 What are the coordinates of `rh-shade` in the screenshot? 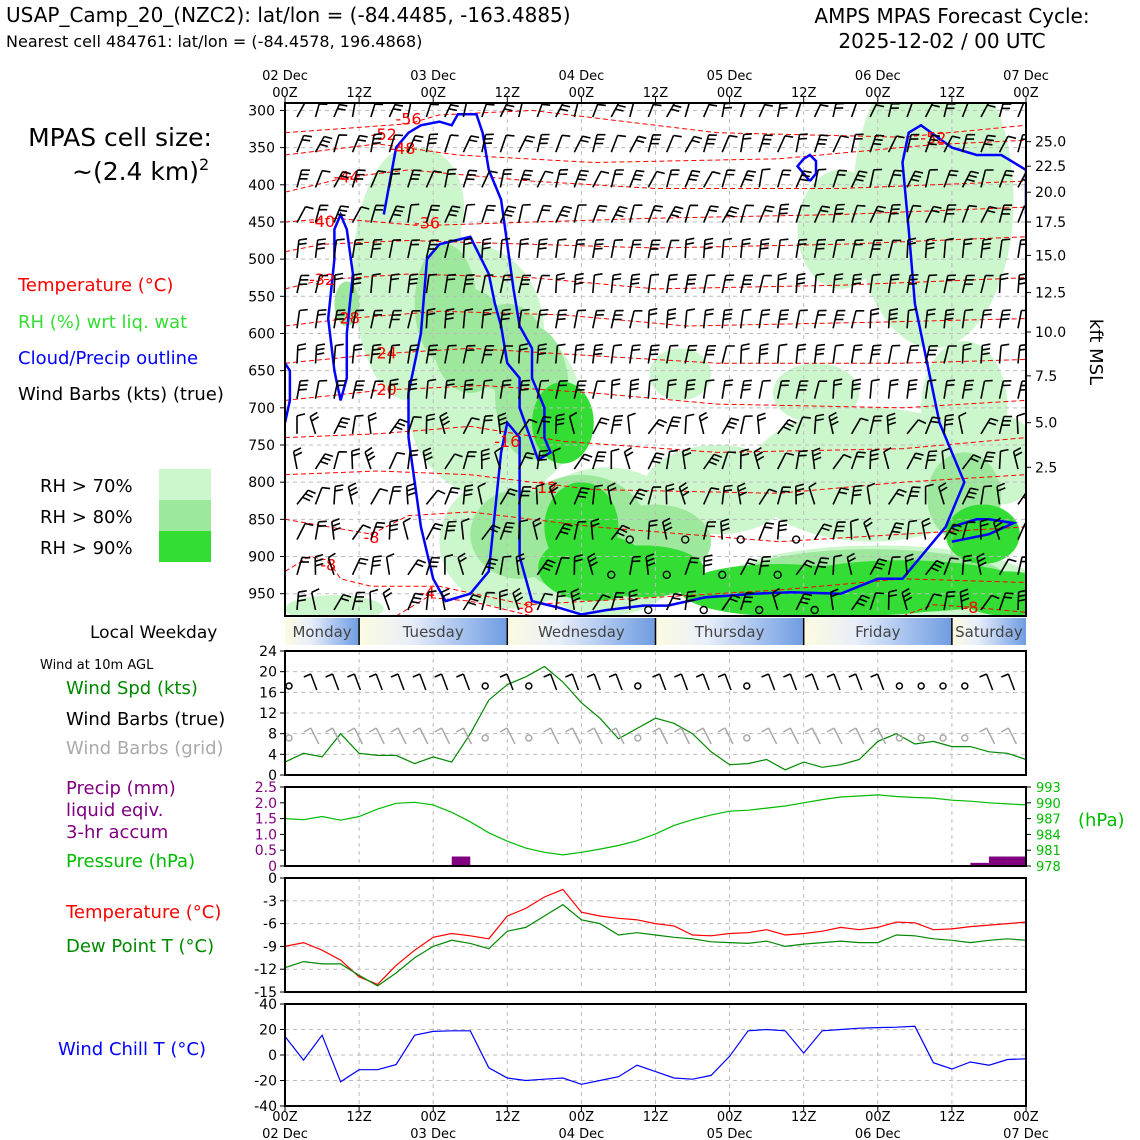 It's located at (680, 374).